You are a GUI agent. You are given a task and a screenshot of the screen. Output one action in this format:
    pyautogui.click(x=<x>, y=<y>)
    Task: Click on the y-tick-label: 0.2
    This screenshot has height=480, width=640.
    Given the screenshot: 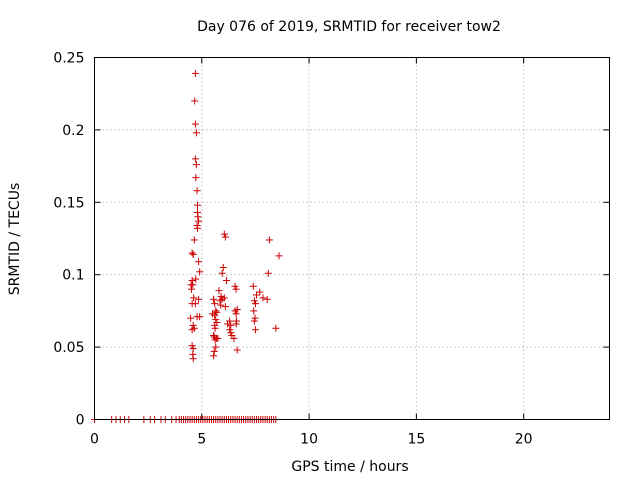 What is the action you would take?
    pyautogui.click(x=73, y=131)
    